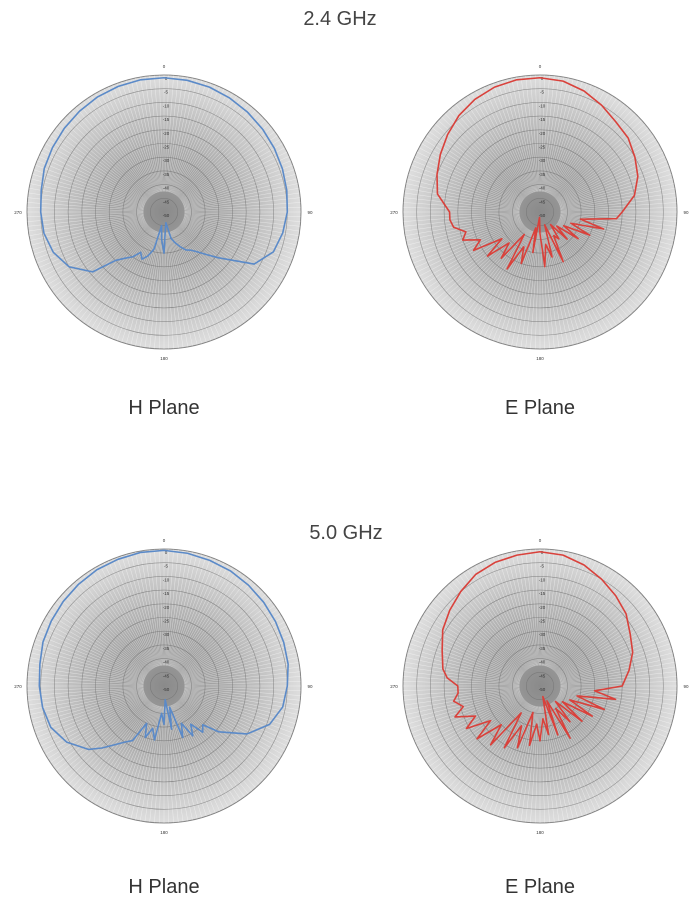 The image size is (691, 903). What do you see at coordinates (346, 533) in the screenshot?
I see `band-5-0-ghz-heading: 5.0 GHz` at bounding box center [346, 533].